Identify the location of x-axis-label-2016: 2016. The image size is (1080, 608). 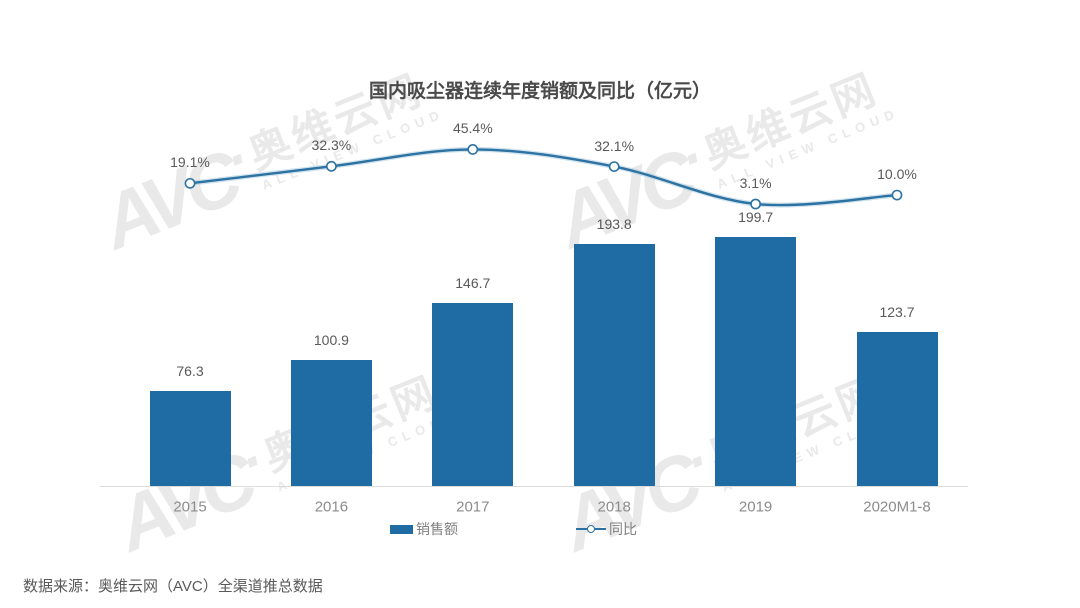
(331, 507).